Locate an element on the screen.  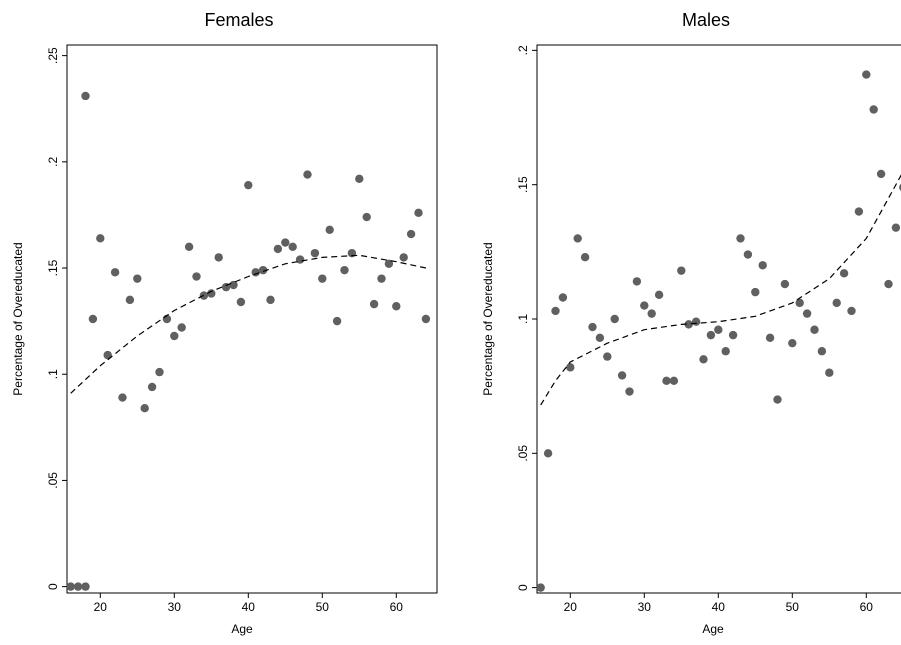
x-tick-label: 60 is located at coordinates (397, 607).